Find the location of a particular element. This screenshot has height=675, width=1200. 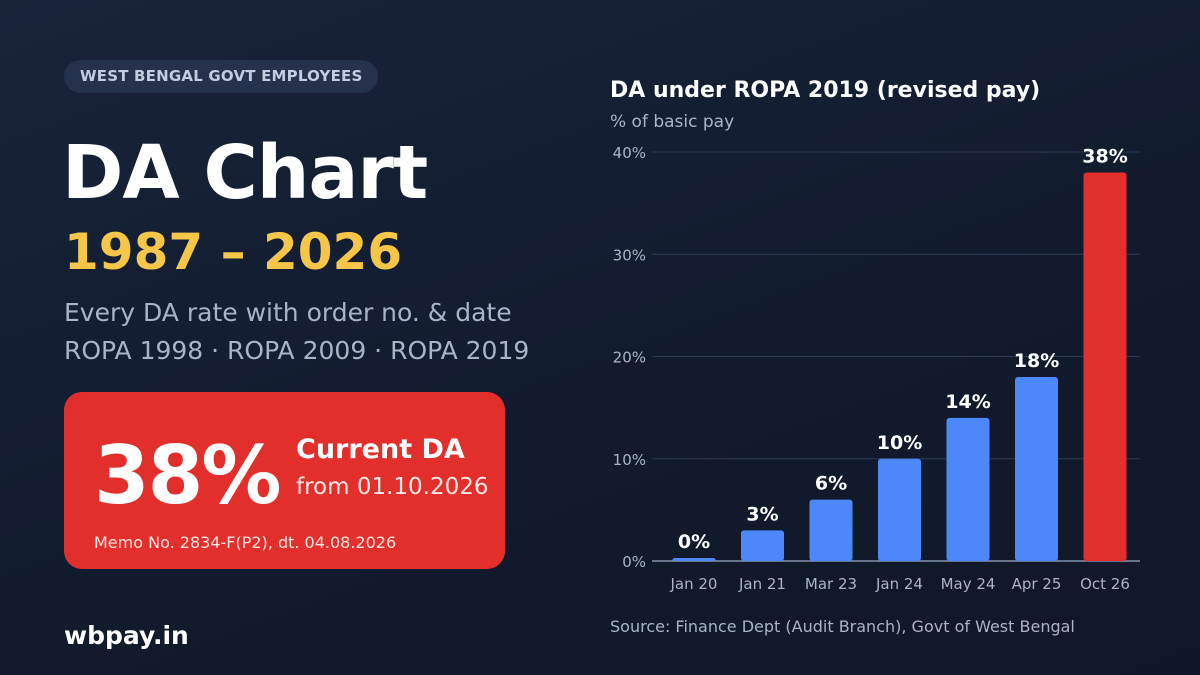

x-tick-label: May 24 is located at coordinates (968, 584).